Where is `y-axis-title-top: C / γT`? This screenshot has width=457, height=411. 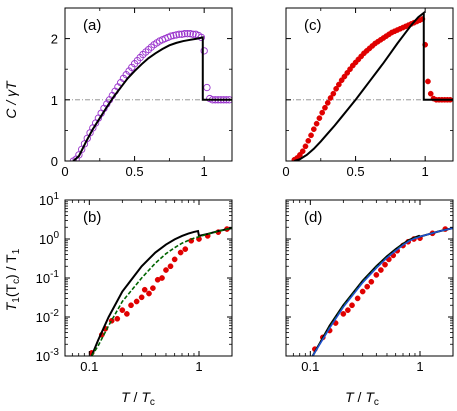 y-axis-title-top: C / γT is located at coordinates (11, 99).